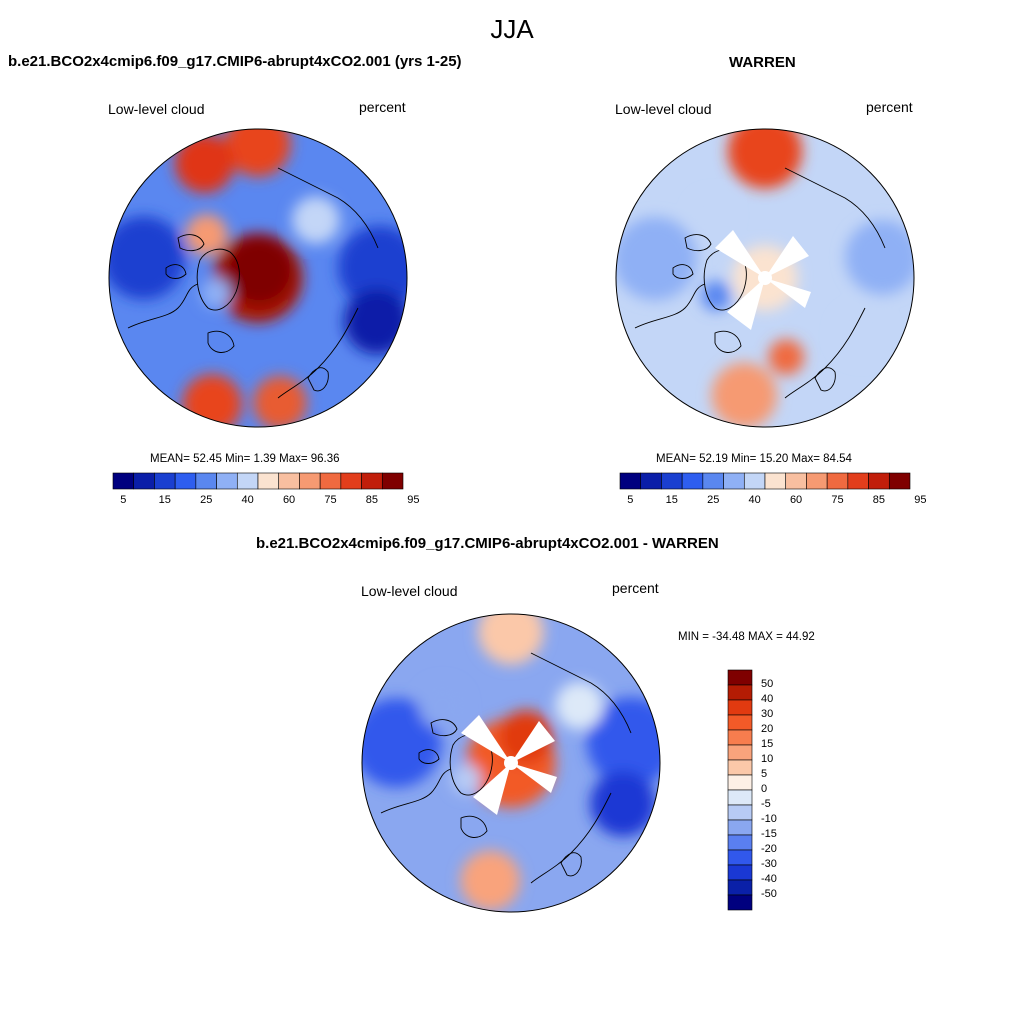 The image size is (1024, 1024). What do you see at coordinates (764, 774) in the screenshot?
I see `diff-colorbar-tick-label: 5` at bounding box center [764, 774].